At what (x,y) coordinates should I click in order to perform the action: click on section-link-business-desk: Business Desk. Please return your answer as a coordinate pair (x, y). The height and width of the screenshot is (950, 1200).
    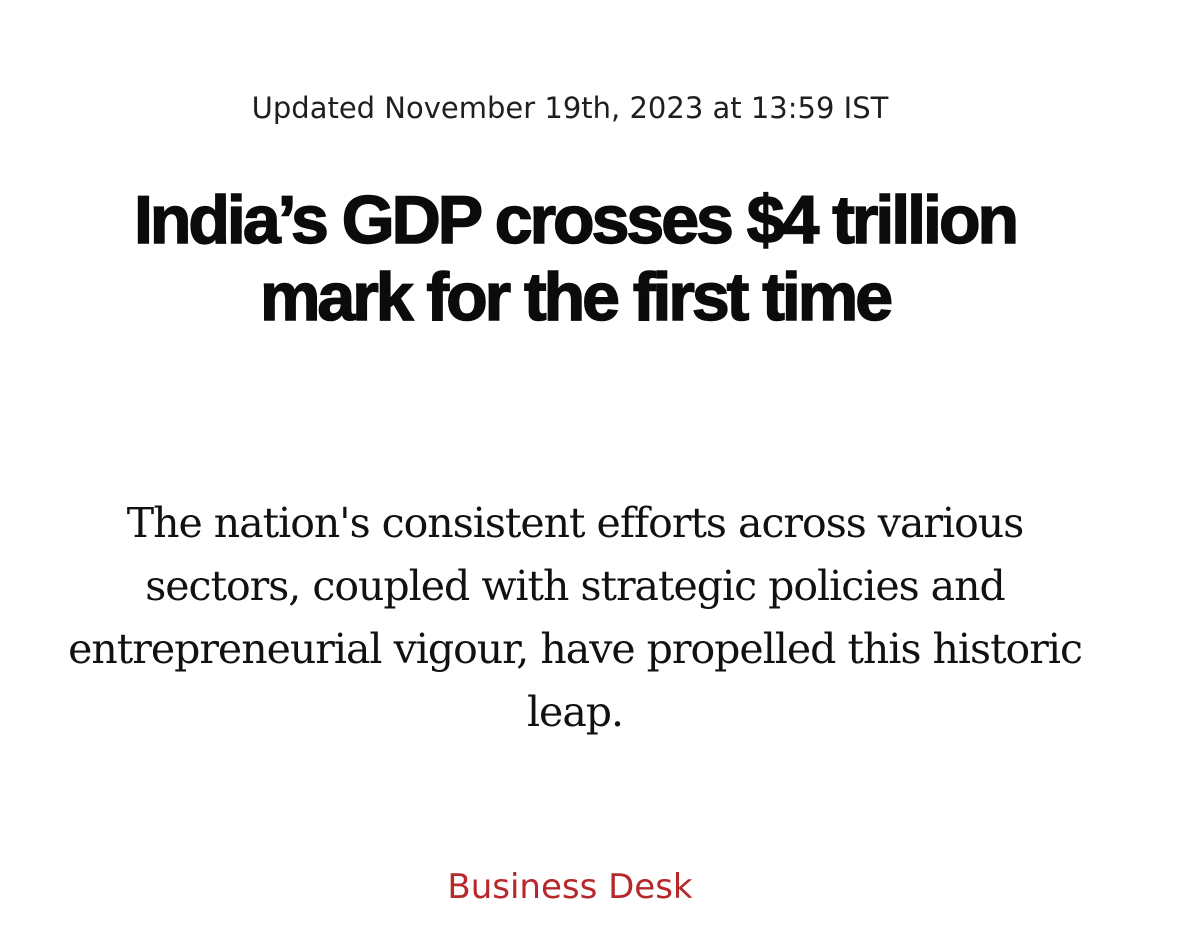
    Looking at the image, I should click on (570, 887).